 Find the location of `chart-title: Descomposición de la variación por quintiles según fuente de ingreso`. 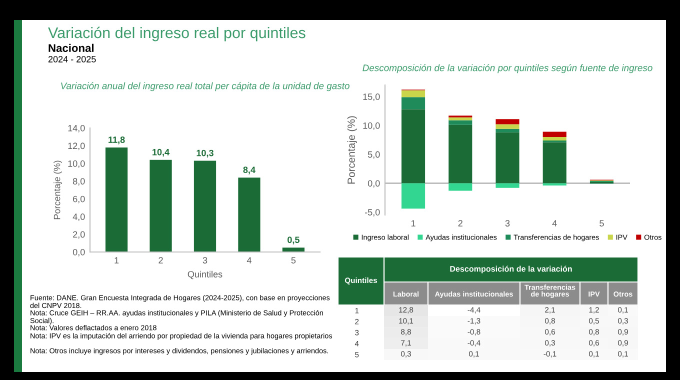

chart-title: Descomposición de la variación por quintiles según fuente de ingreso is located at coordinates (507, 69).